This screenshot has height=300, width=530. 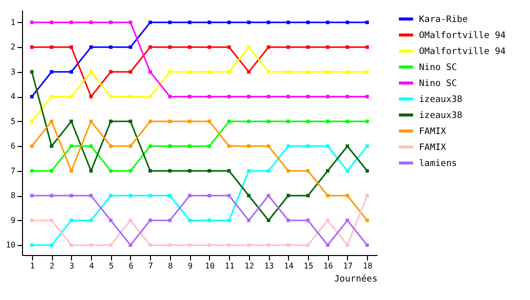 I want to click on x-tick-label: 1, so click(x=32, y=266).